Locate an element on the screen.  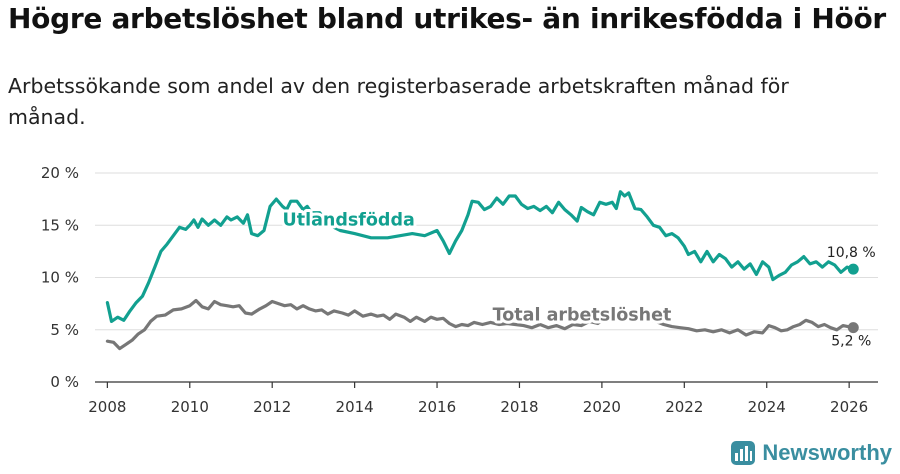
series-name-label: Utlandsfödda is located at coordinates (349, 220).